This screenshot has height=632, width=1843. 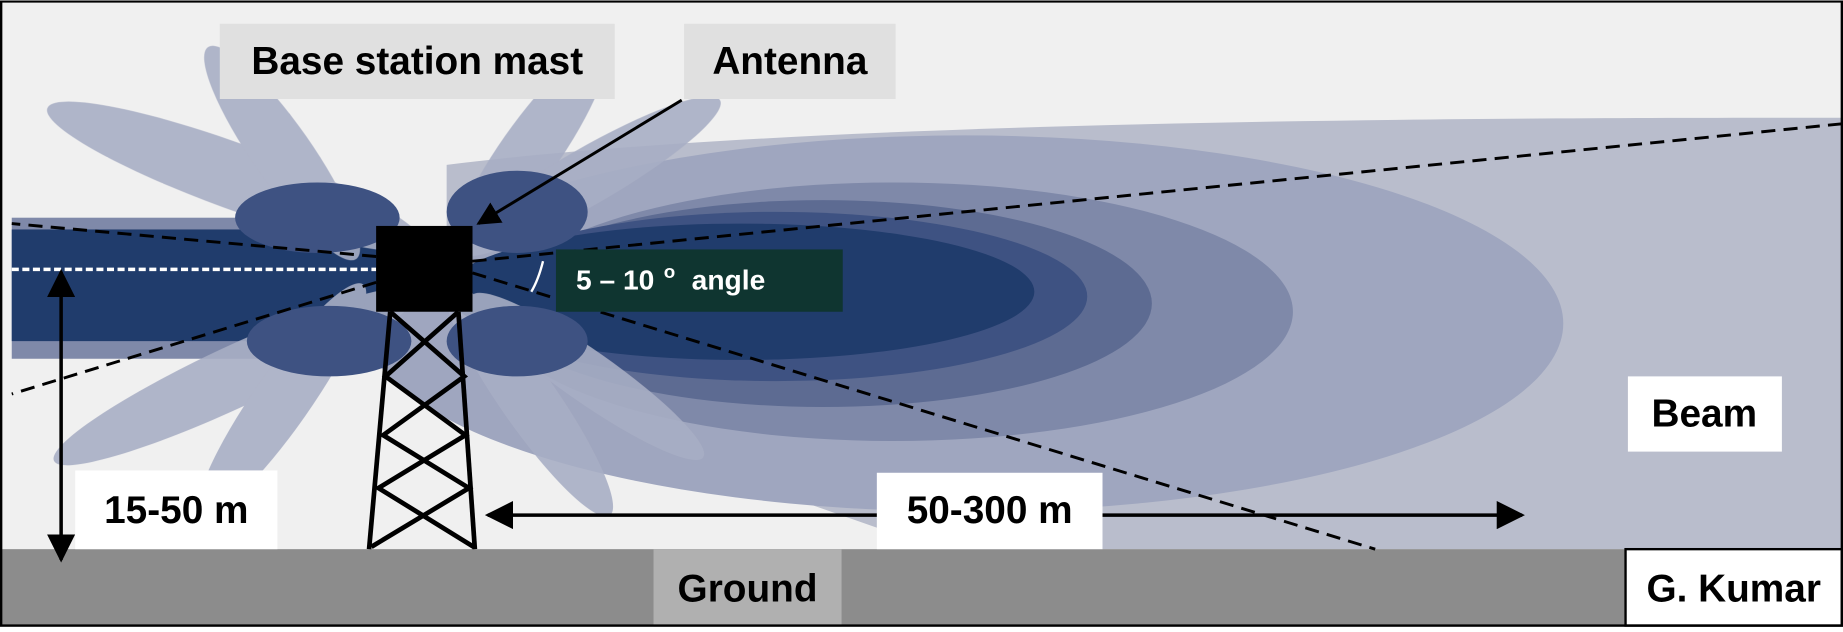 What do you see at coordinates (422, 429) in the screenshot?
I see `mast-tower` at bounding box center [422, 429].